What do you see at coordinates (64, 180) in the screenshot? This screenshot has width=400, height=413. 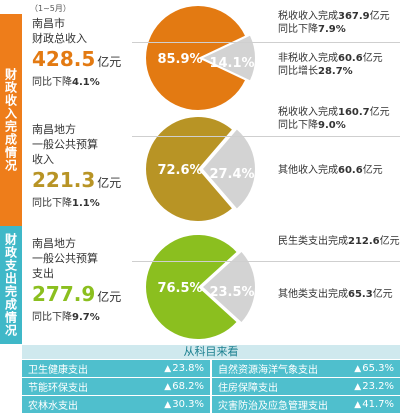 I see `summary-value: 221.3` at bounding box center [64, 180].